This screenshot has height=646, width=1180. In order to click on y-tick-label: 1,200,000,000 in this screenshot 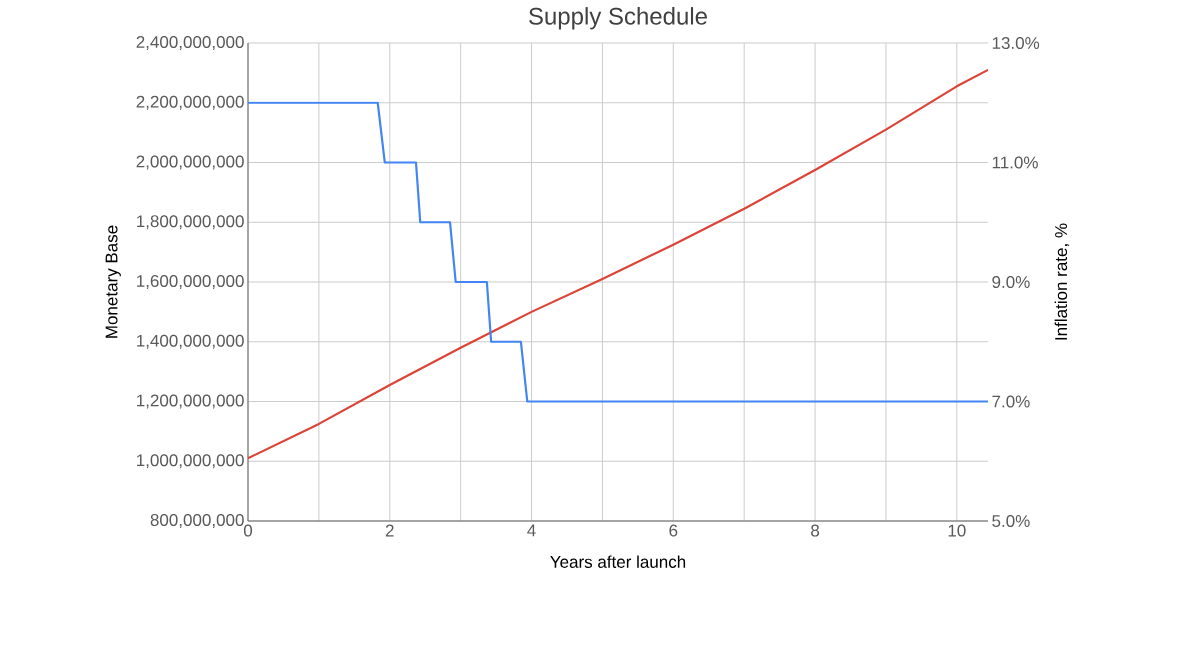, I will do `click(190, 401)`.